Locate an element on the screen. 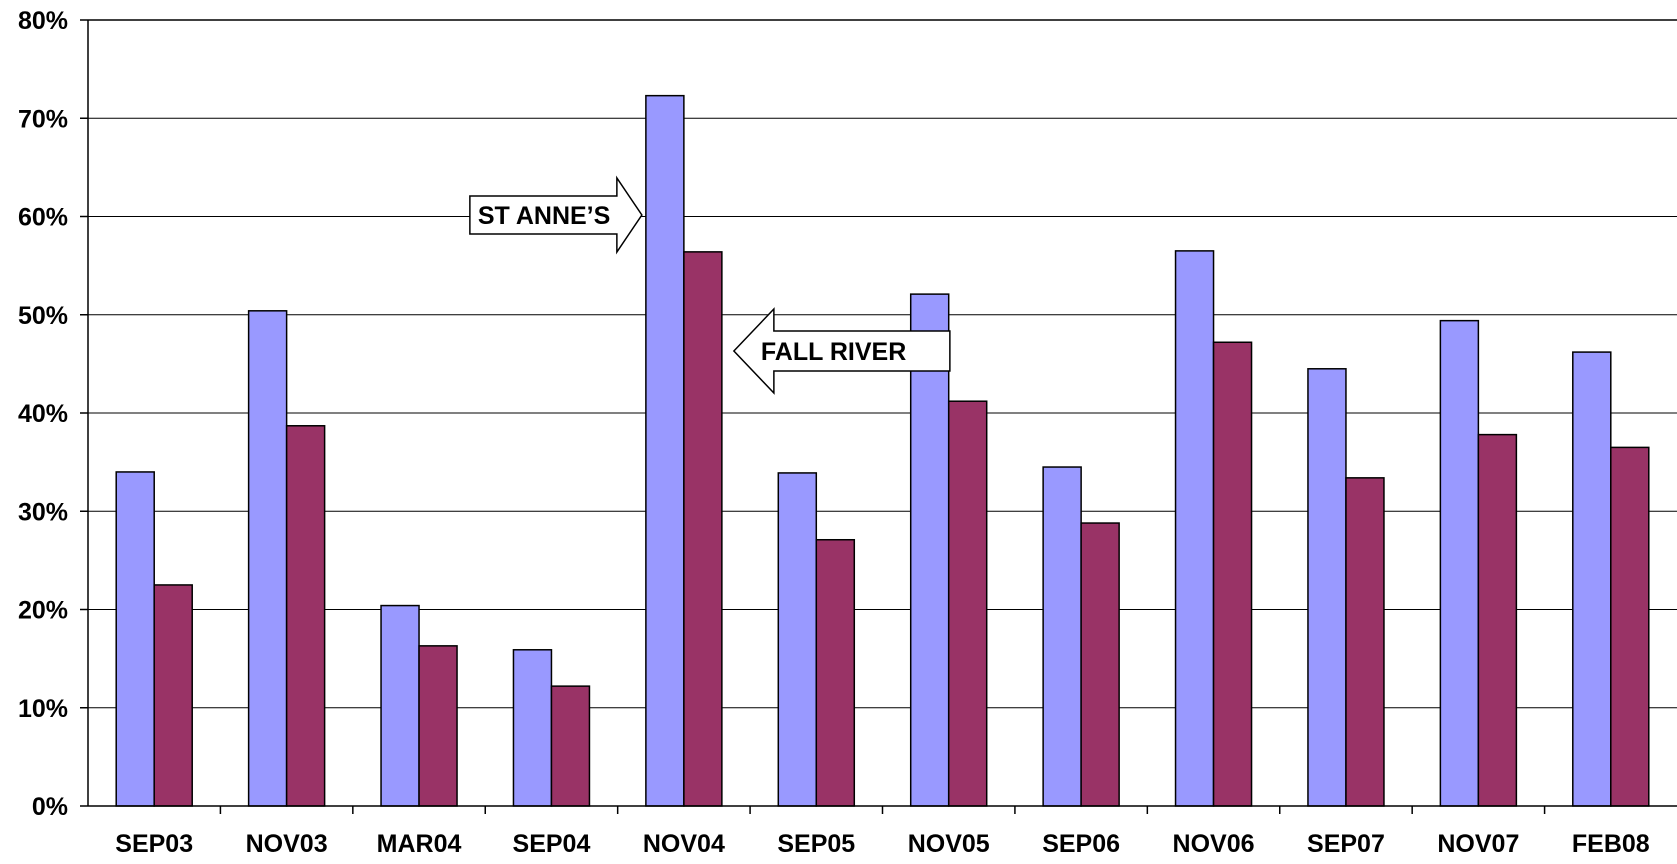  y-tick-label: 10% is located at coordinates (43, 709).